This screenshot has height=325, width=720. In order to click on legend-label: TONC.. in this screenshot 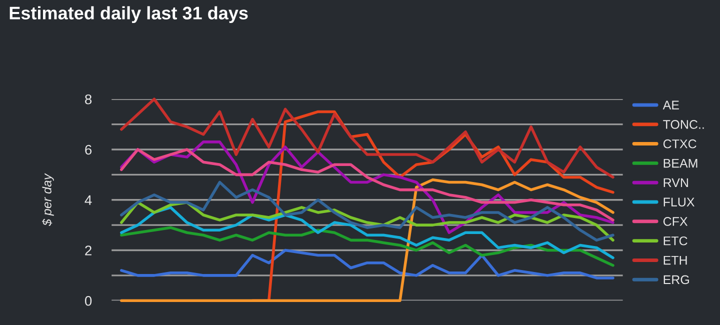, I will do `click(683, 124)`.